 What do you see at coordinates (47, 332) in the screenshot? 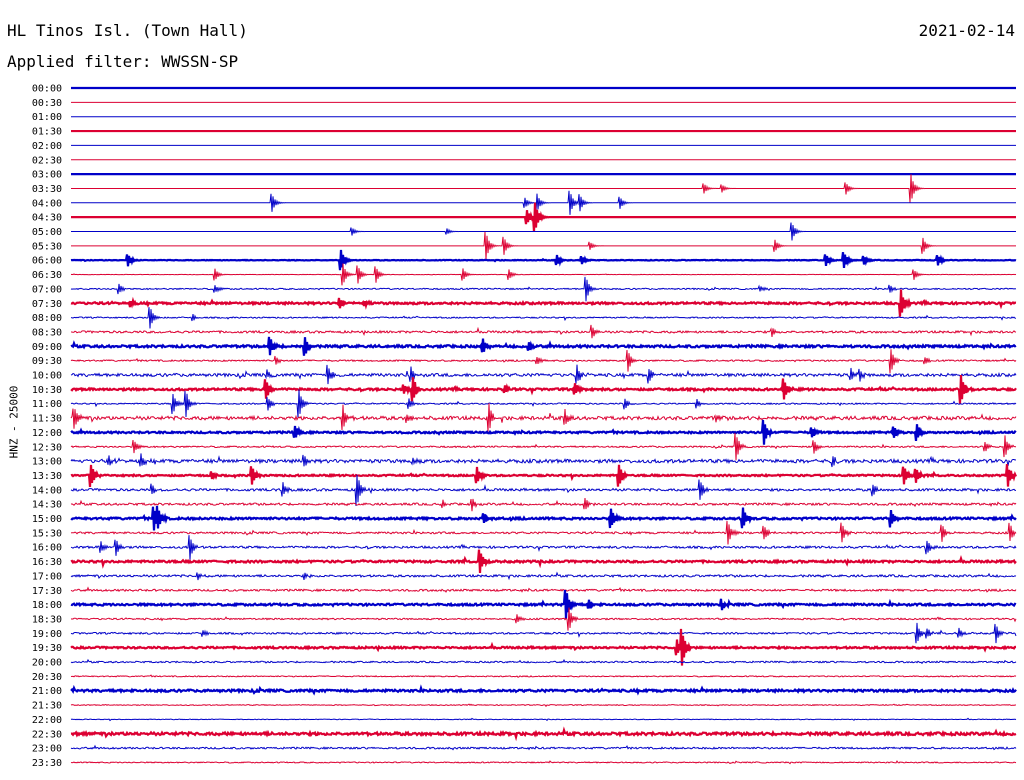
I see `row-time-label: 08:30` at bounding box center [47, 332].